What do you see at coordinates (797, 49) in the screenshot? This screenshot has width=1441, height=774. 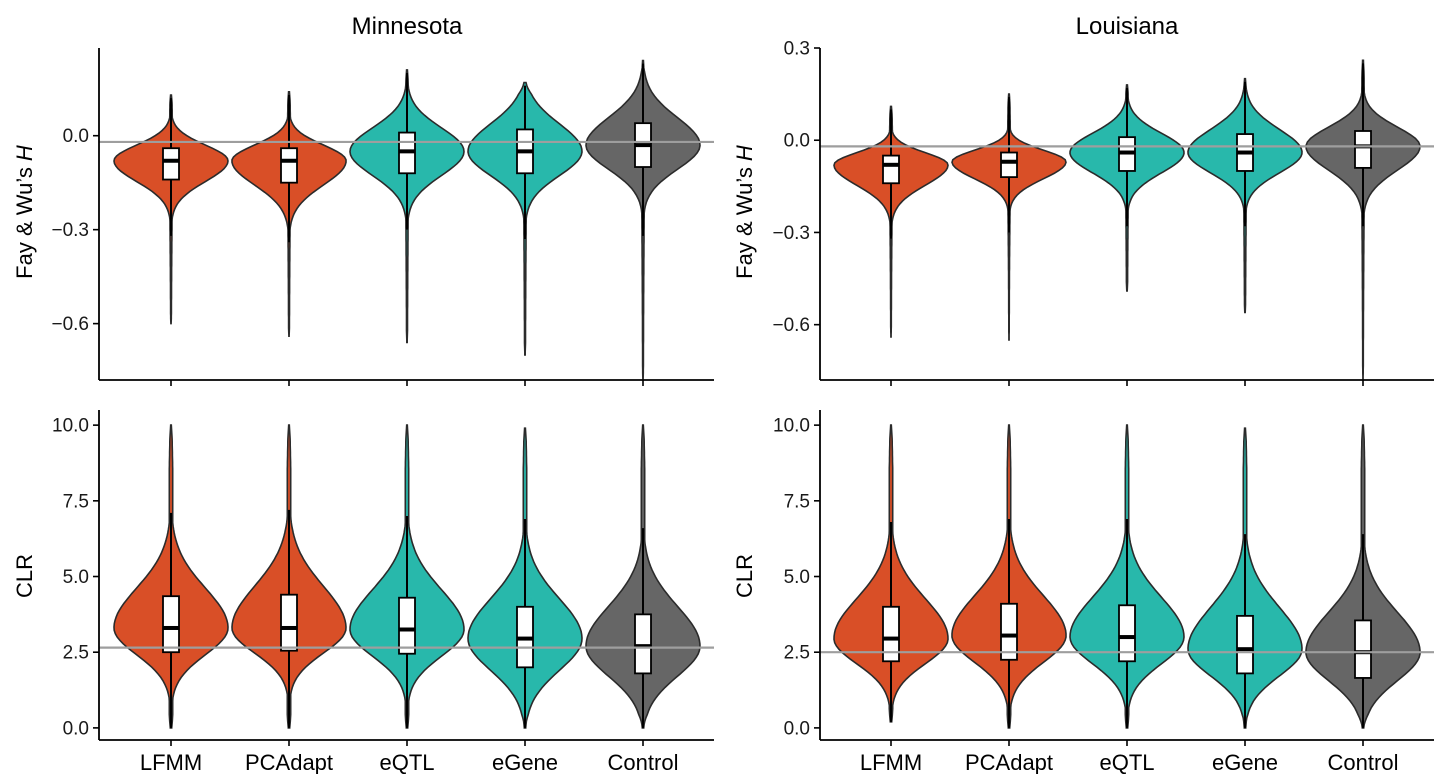 I see `y-tick-label: 0.3` at bounding box center [797, 49].